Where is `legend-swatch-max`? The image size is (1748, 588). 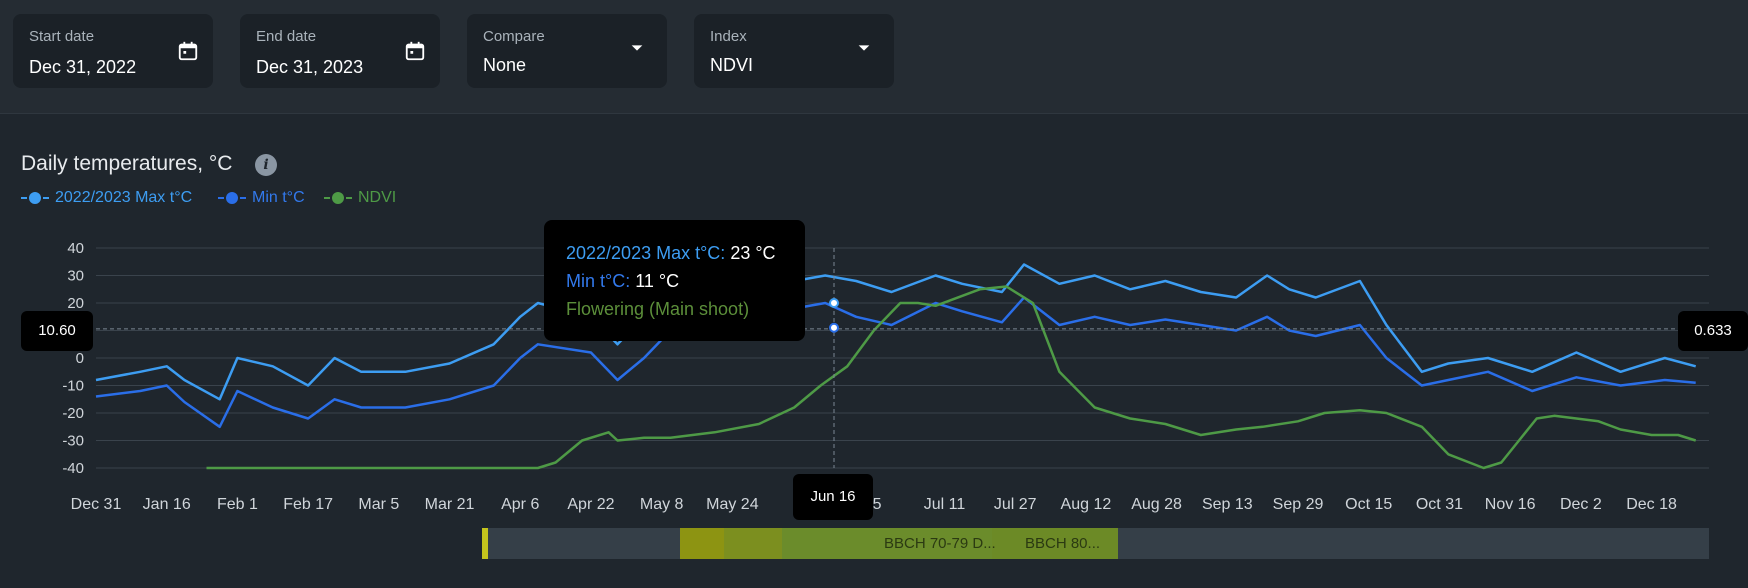 legend-swatch-max is located at coordinates (35, 197).